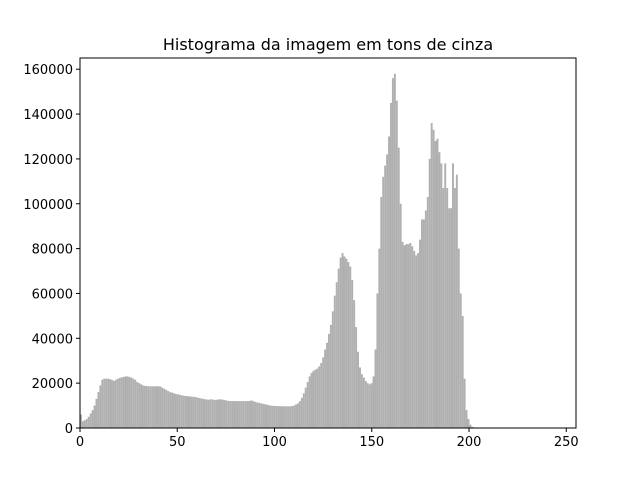  I want to click on x-tick-label: 100, so click(274, 442).